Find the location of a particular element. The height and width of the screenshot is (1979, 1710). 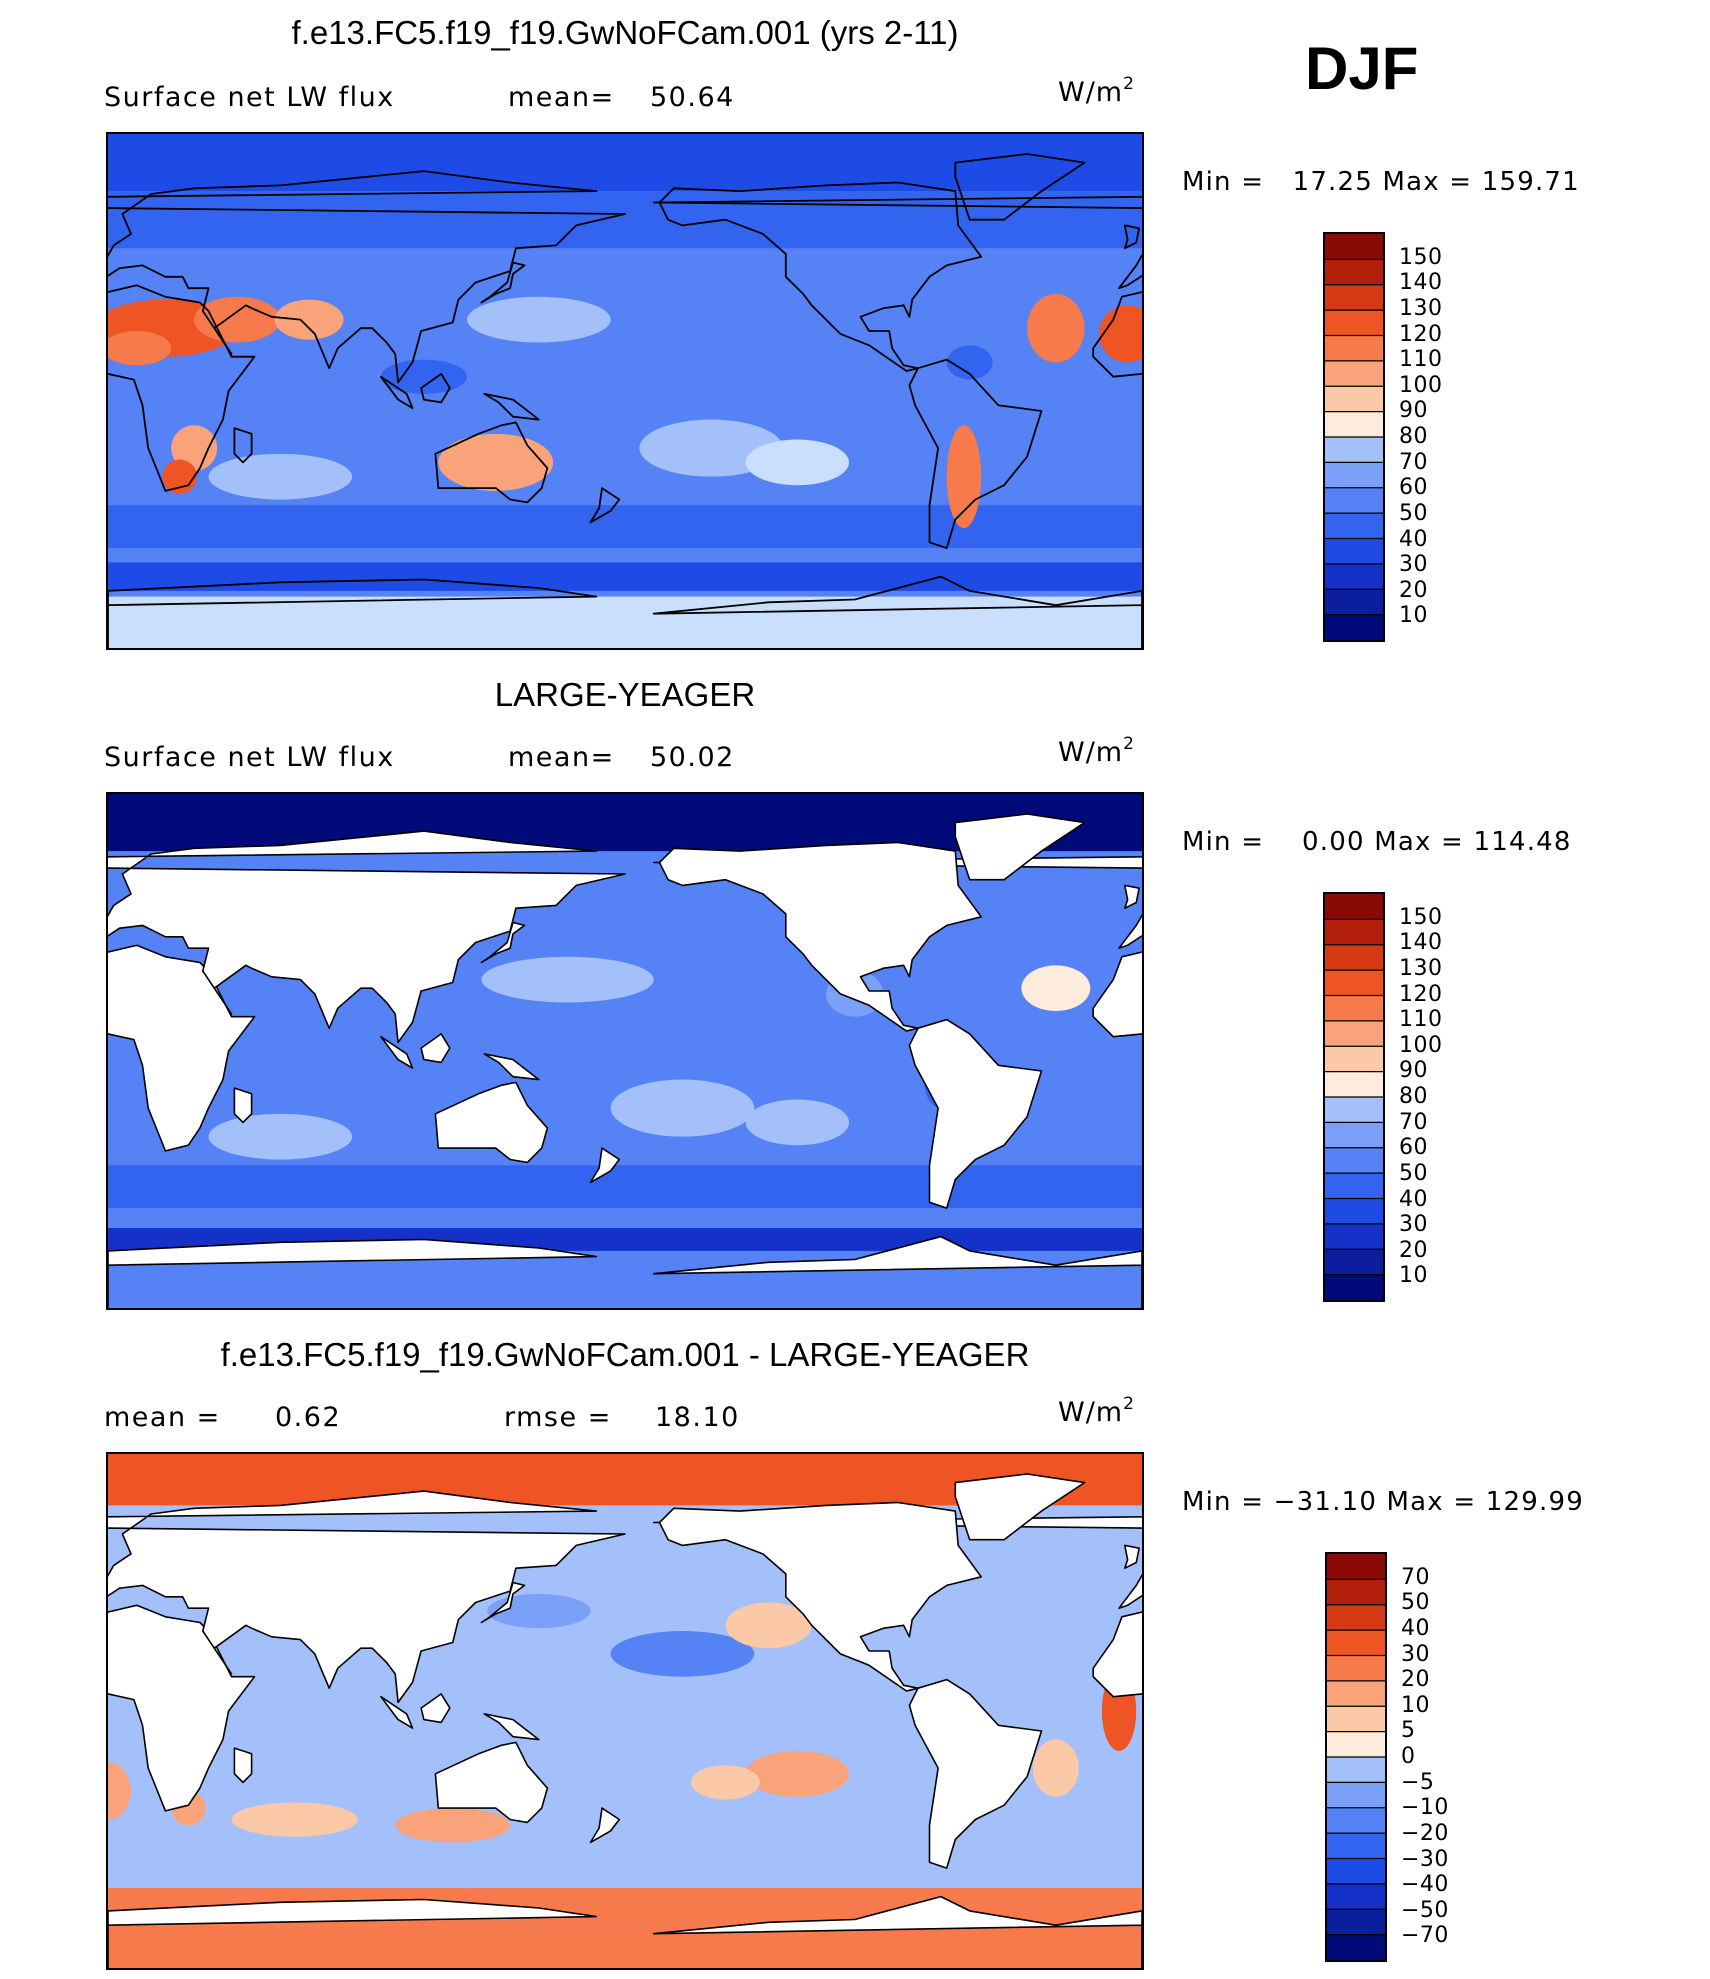

colorbar-label: 130 is located at coordinates (1421, 968).